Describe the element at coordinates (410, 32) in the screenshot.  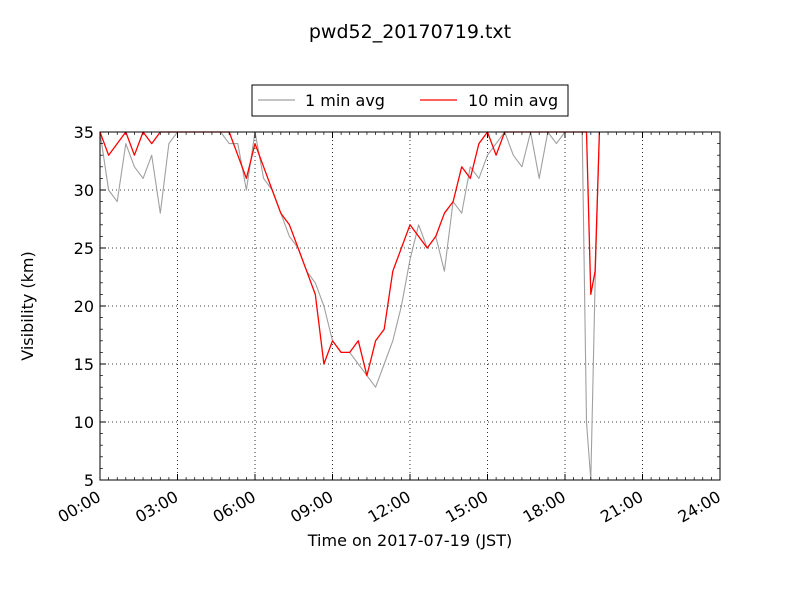
I see `chart-title: pwd52_20170719.txt` at that location.